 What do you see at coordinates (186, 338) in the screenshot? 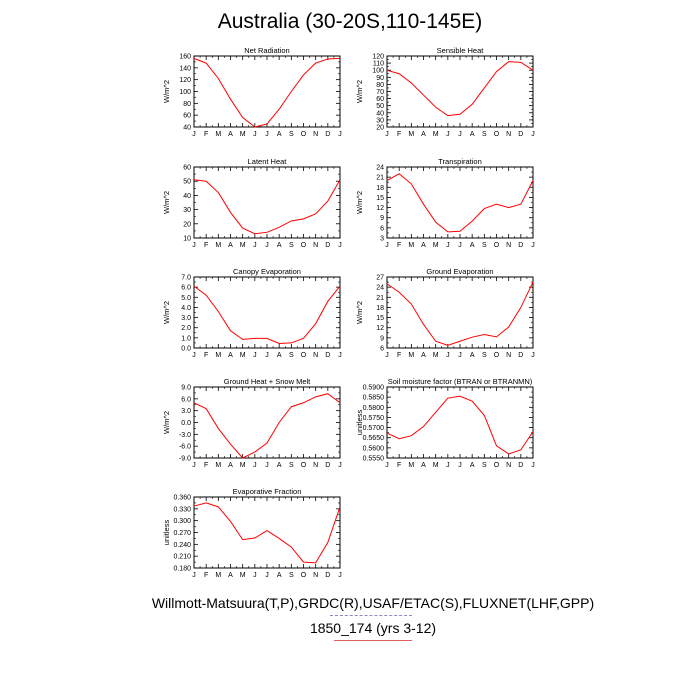
I see `y-tick-label: 1.0` at bounding box center [186, 338].